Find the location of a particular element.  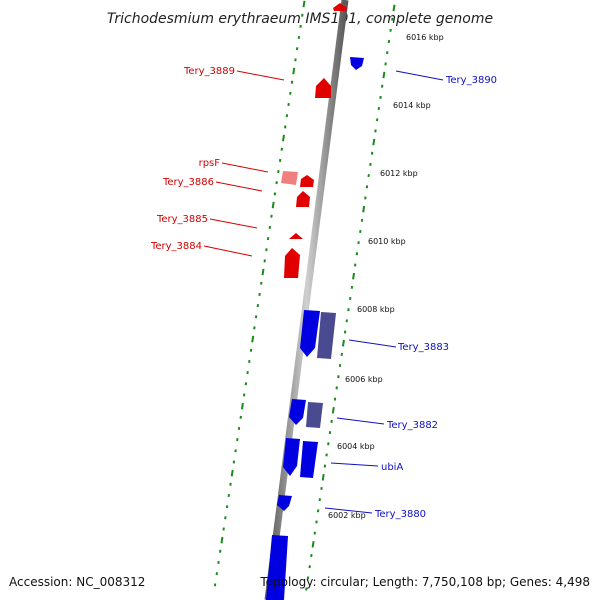

genome-backbone is located at coordinates (306, 300).